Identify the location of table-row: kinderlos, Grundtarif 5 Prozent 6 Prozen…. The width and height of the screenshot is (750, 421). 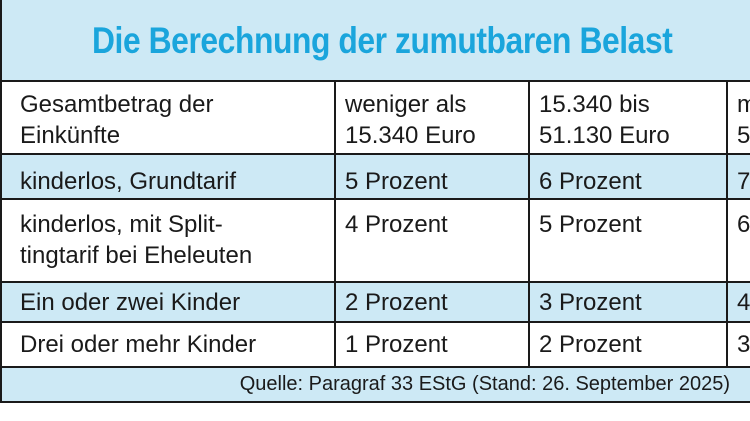
(376, 177).